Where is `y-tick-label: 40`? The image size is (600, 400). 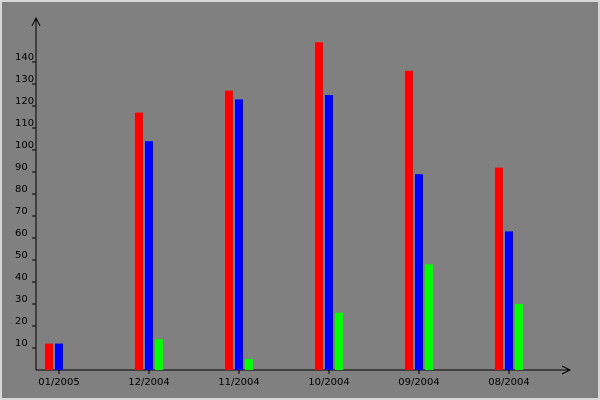 y-tick-label: 40 is located at coordinates (21, 277).